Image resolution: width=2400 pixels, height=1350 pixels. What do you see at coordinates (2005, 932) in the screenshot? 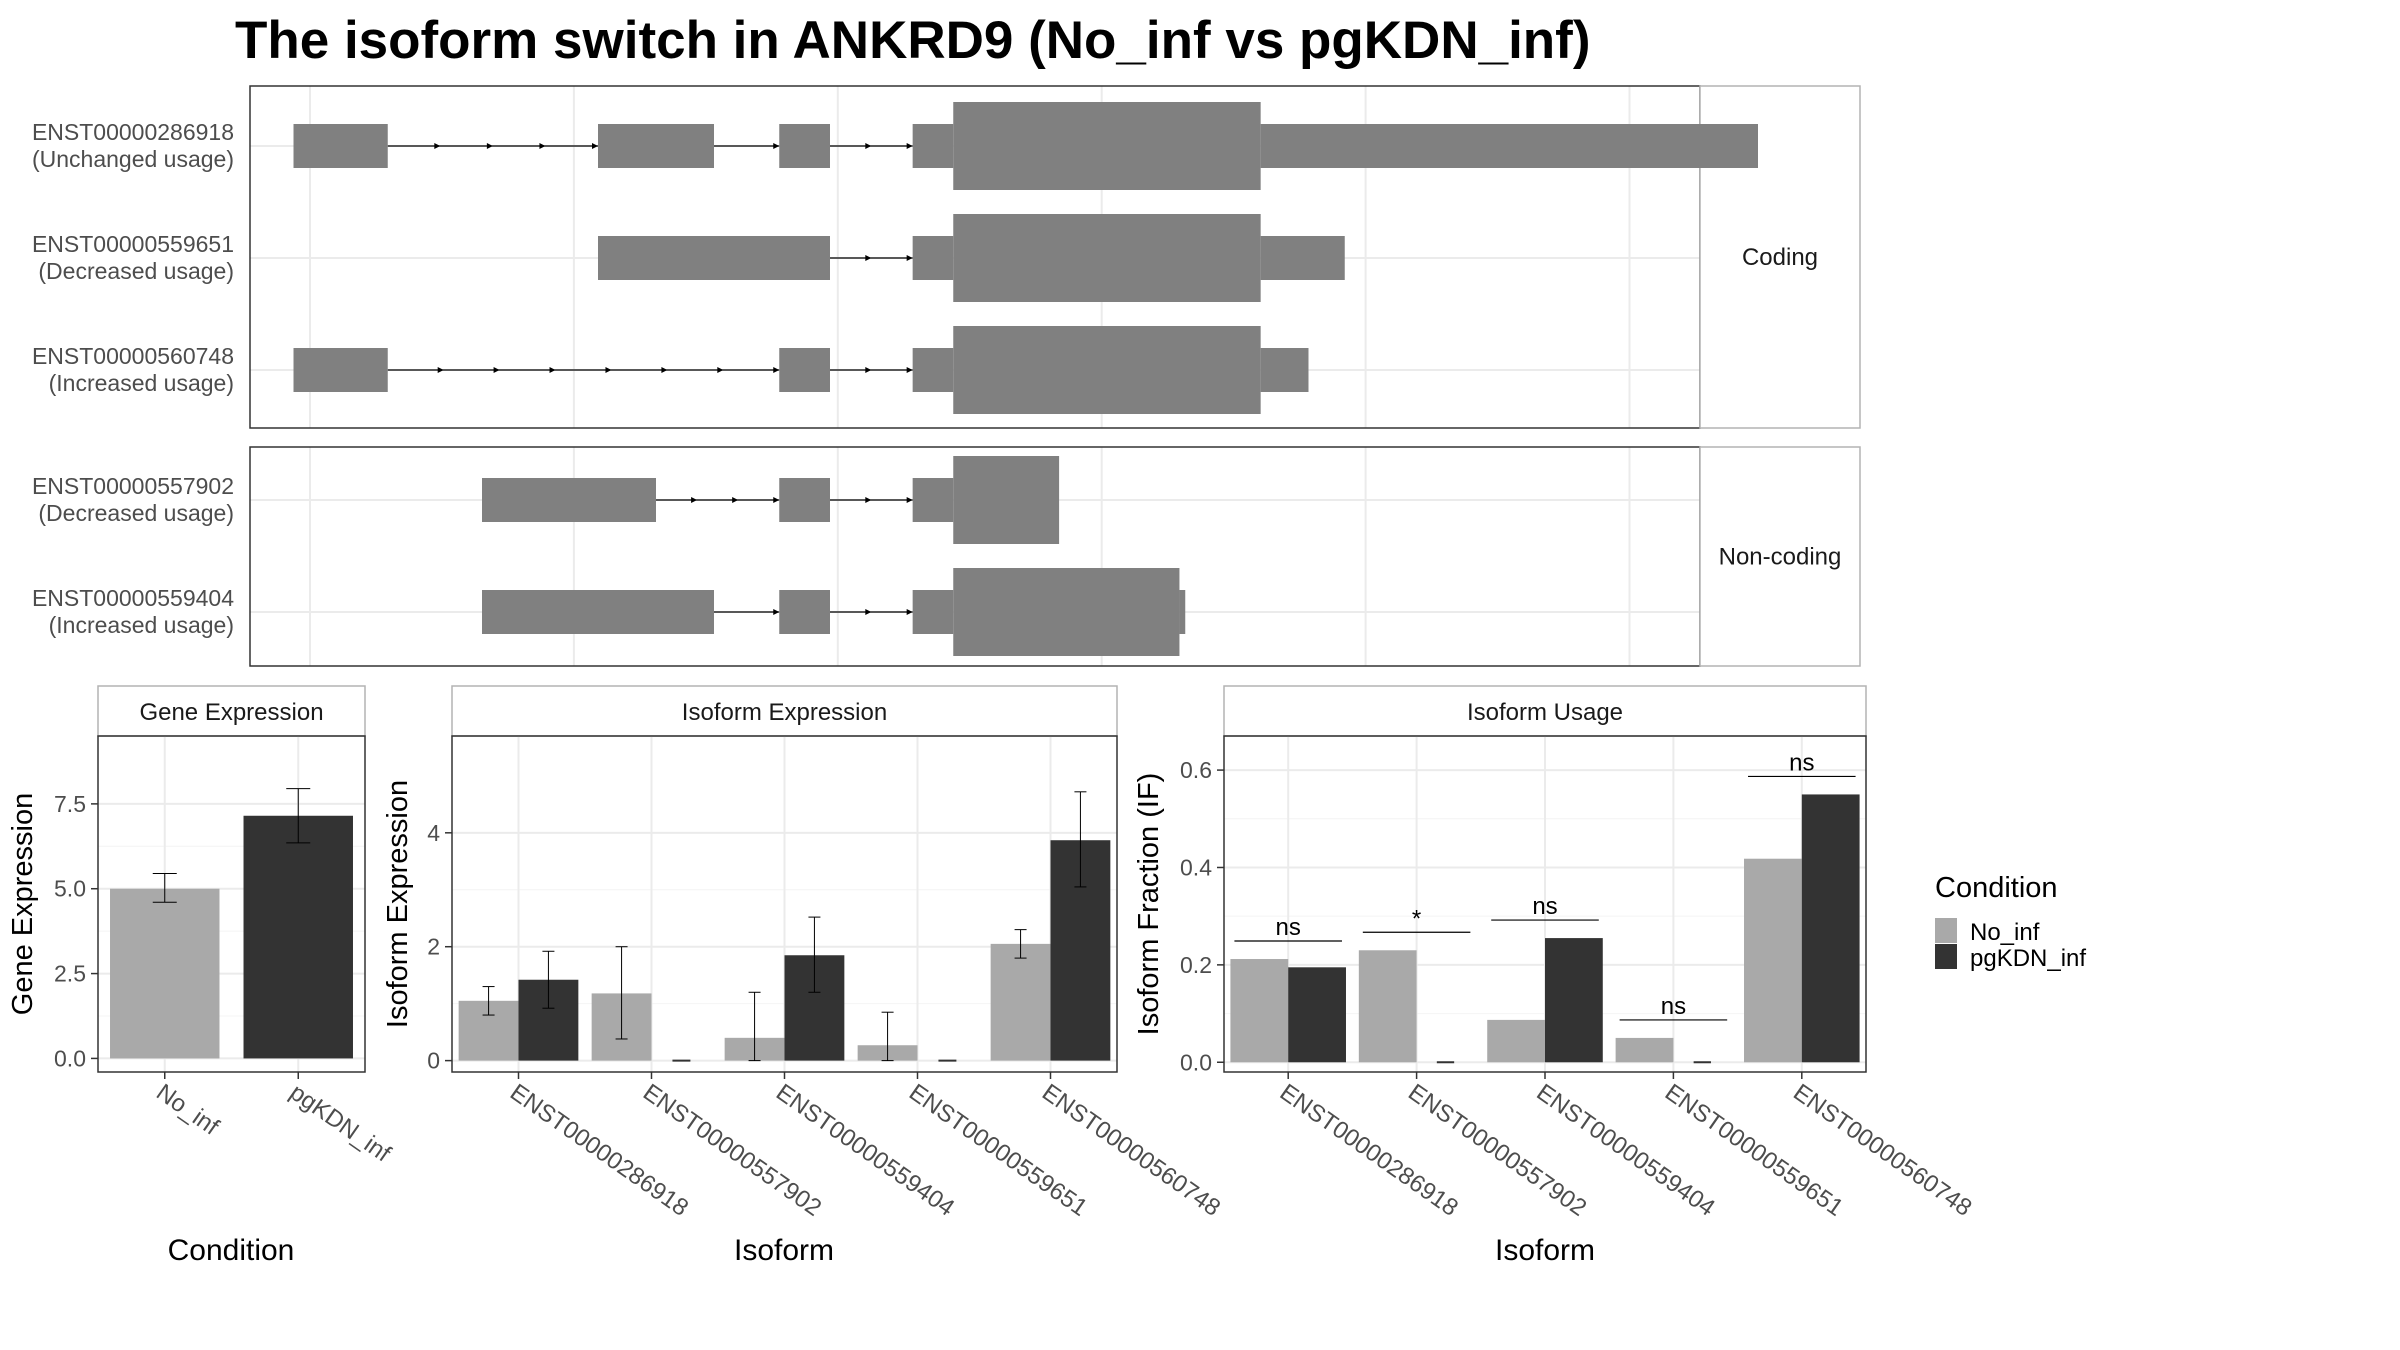
I see `legend-label-no-inf: No_inf` at bounding box center [2005, 932].